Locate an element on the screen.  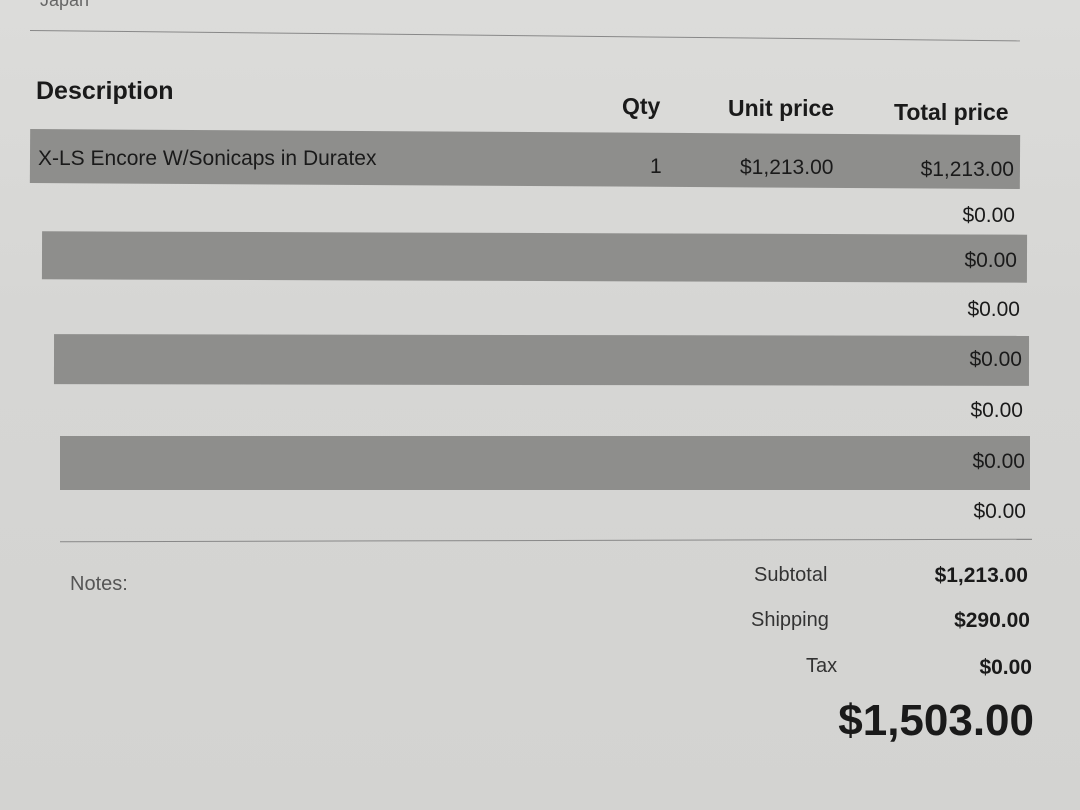
header-description: Description is located at coordinates (105, 91).